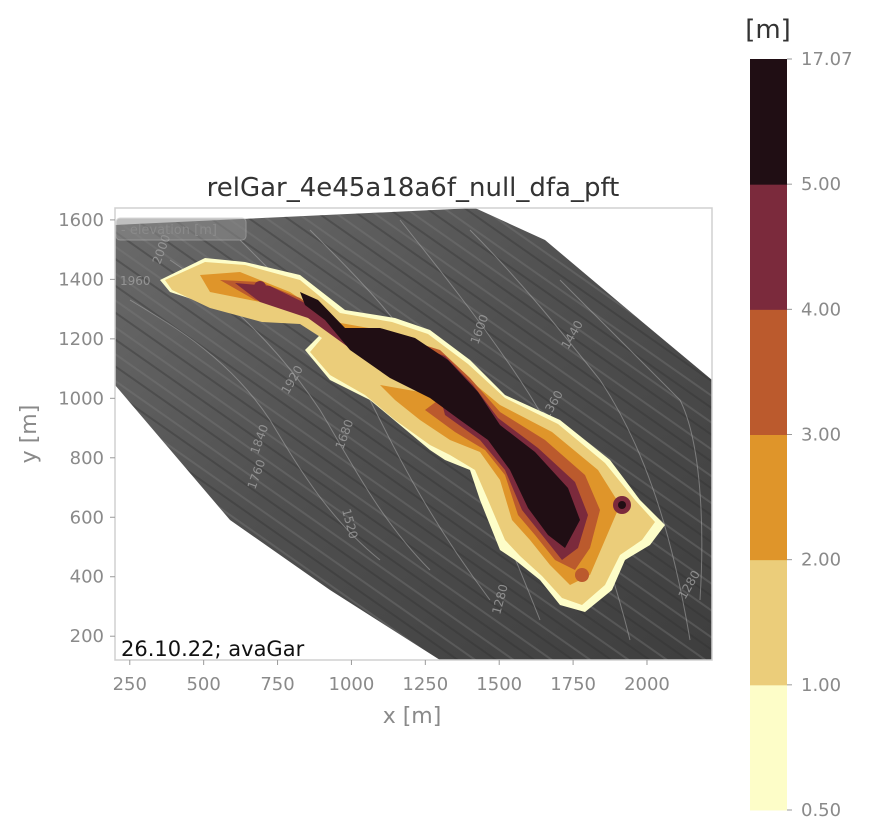 This screenshot has width=874, height=838. Describe the element at coordinates (86, 428) in the screenshot. I see `y-axis-ticks: 200 400 600 800 1000 1200 1400 1600` at that location.